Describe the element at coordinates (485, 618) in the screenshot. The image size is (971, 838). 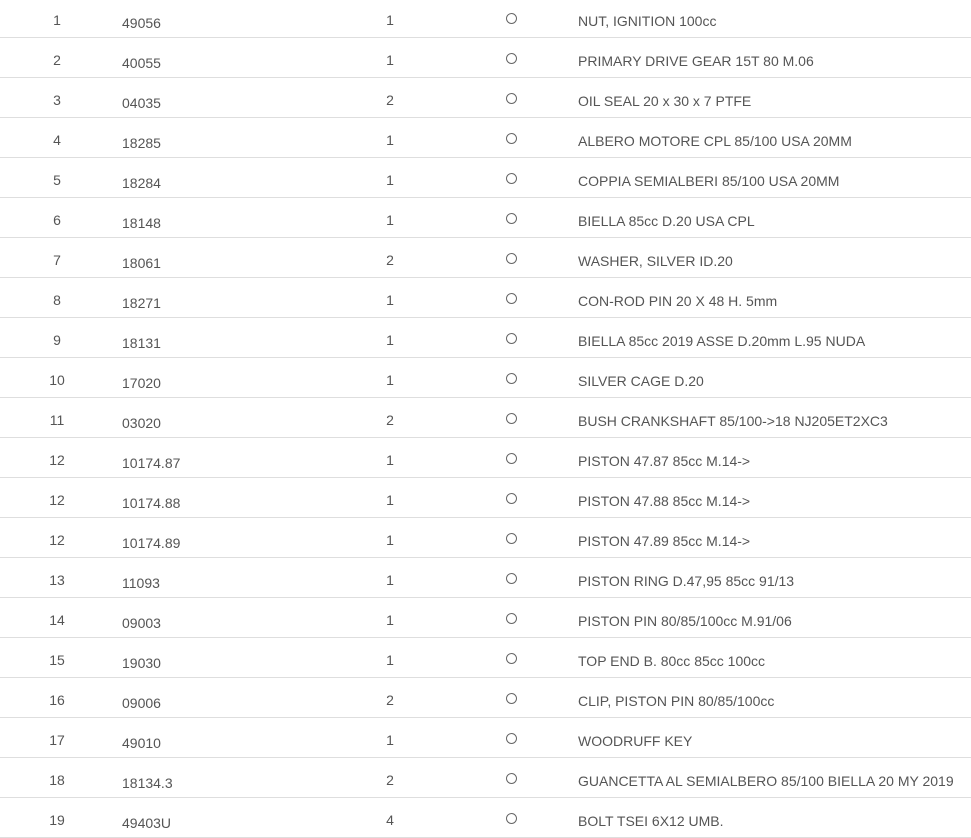
I see `table-row: 14 09003 1 PISTON PIN 80/85/100cc M.91/06` at that location.